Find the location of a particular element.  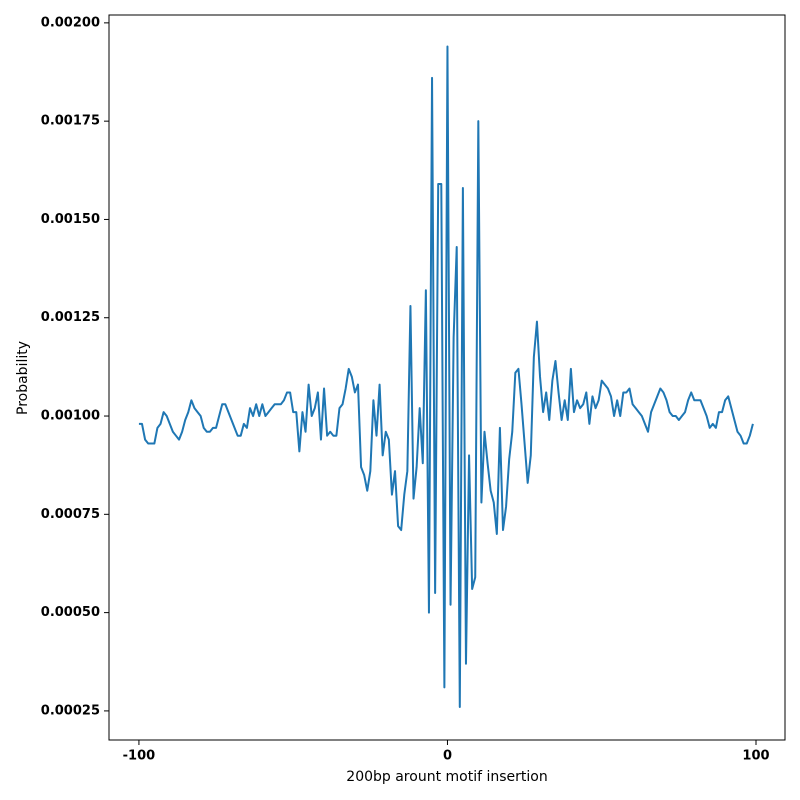

y-tick-label: 0.00175 is located at coordinates (70, 121).